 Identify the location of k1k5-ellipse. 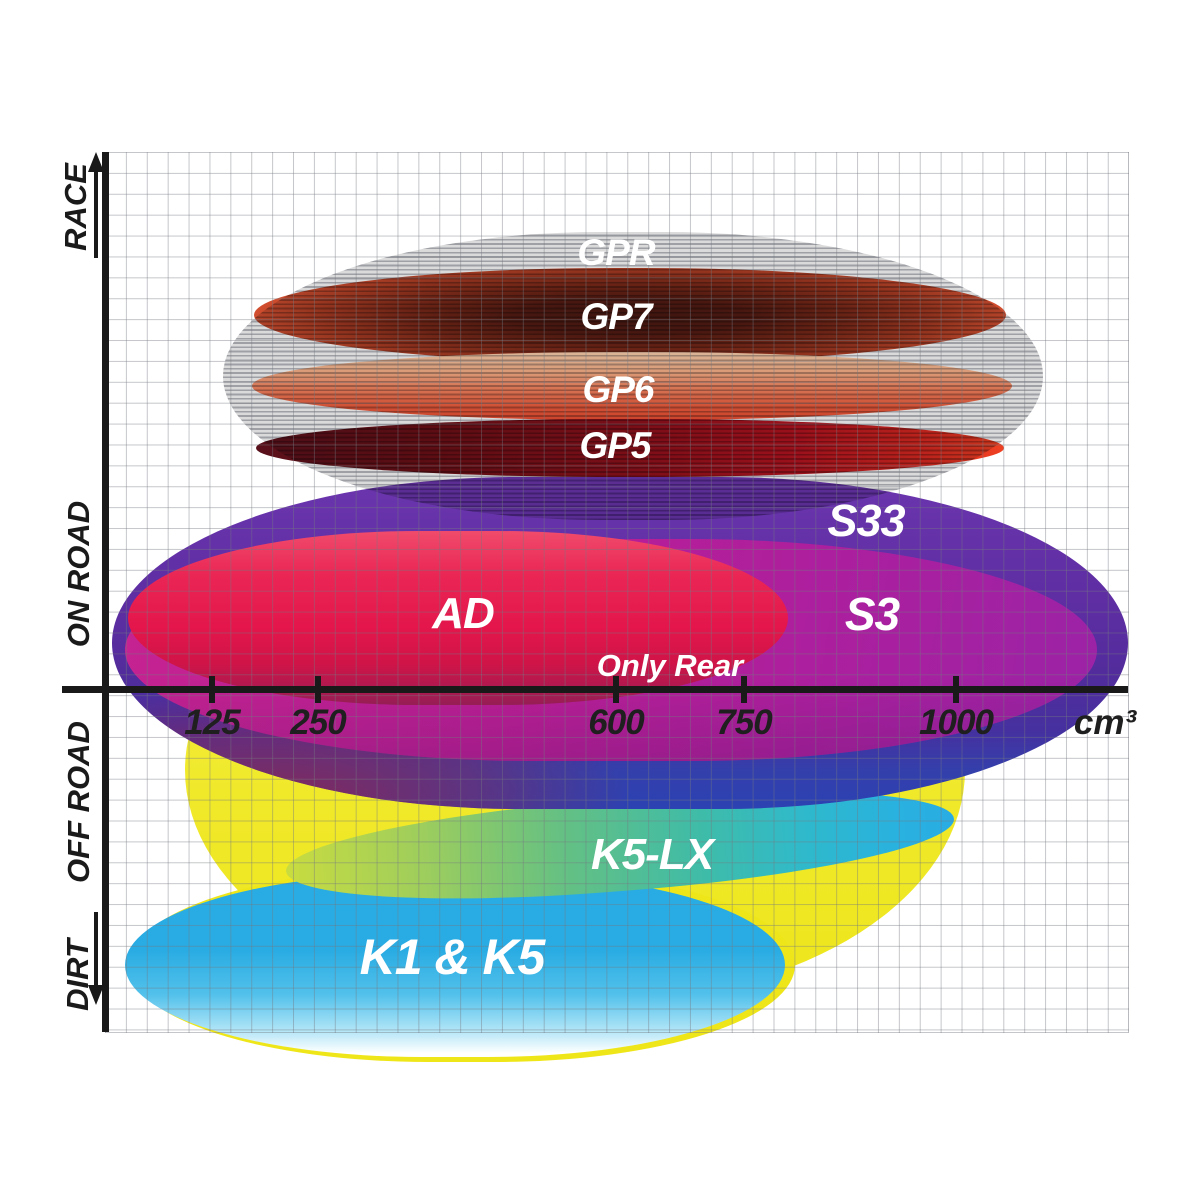
(455, 965).